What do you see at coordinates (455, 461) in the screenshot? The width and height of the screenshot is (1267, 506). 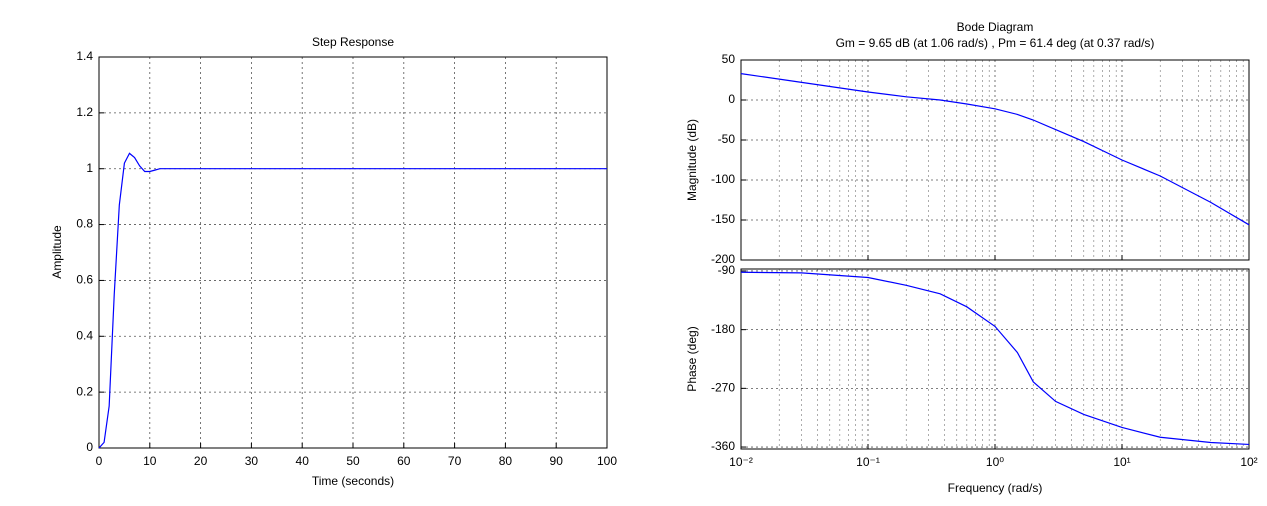 I see `x-tick-label: 70` at bounding box center [455, 461].